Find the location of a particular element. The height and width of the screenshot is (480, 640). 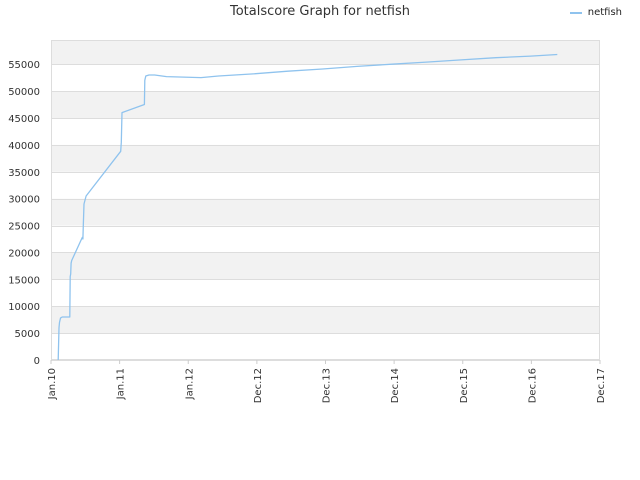

y-tick-label: 5000 is located at coordinates (27, 334).